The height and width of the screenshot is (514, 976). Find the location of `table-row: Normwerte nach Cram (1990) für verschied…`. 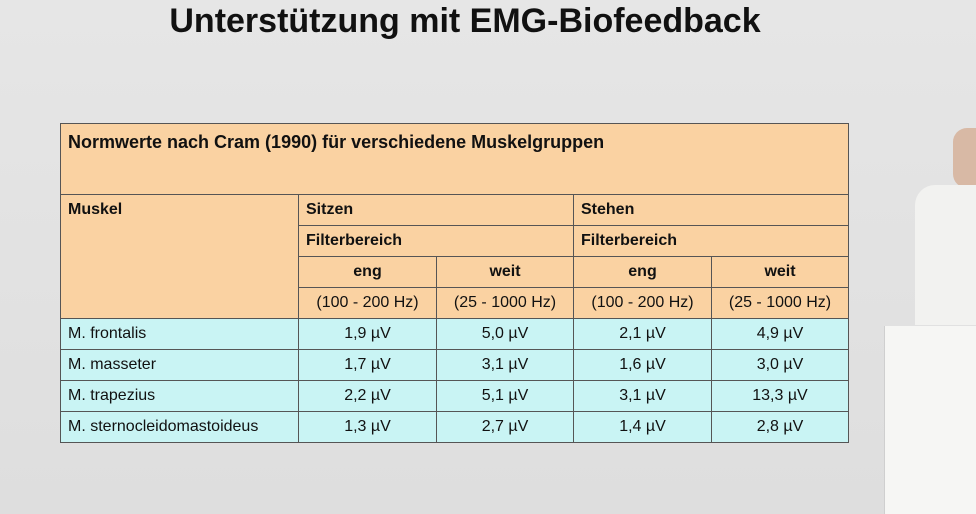

table-row: Normwerte nach Cram (1990) für verschied… is located at coordinates (454, 159).